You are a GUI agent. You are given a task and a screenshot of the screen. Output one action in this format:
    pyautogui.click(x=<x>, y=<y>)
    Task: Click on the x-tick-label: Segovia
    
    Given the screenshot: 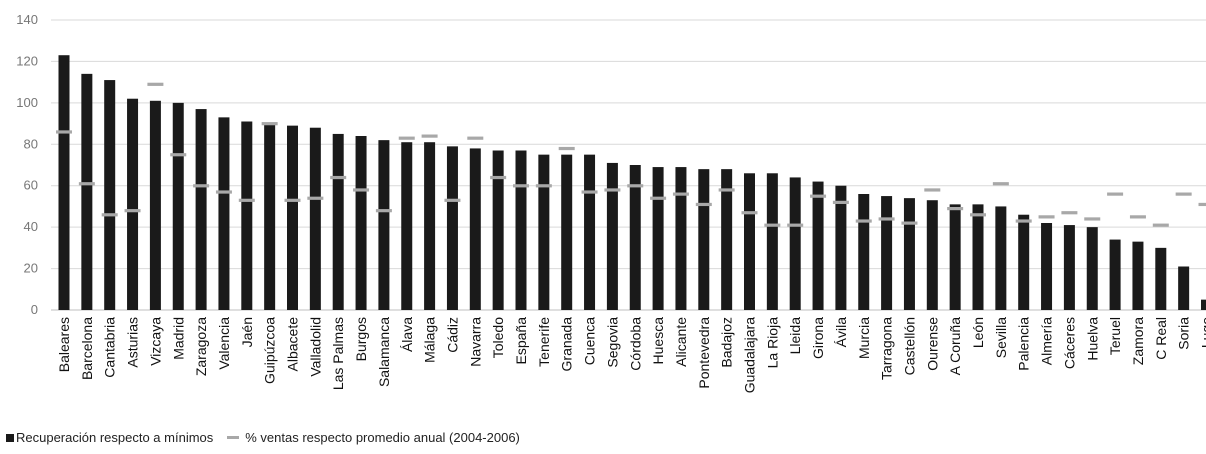 What is the action you would take?
    pyautogui.click(x=612, y=342)
    